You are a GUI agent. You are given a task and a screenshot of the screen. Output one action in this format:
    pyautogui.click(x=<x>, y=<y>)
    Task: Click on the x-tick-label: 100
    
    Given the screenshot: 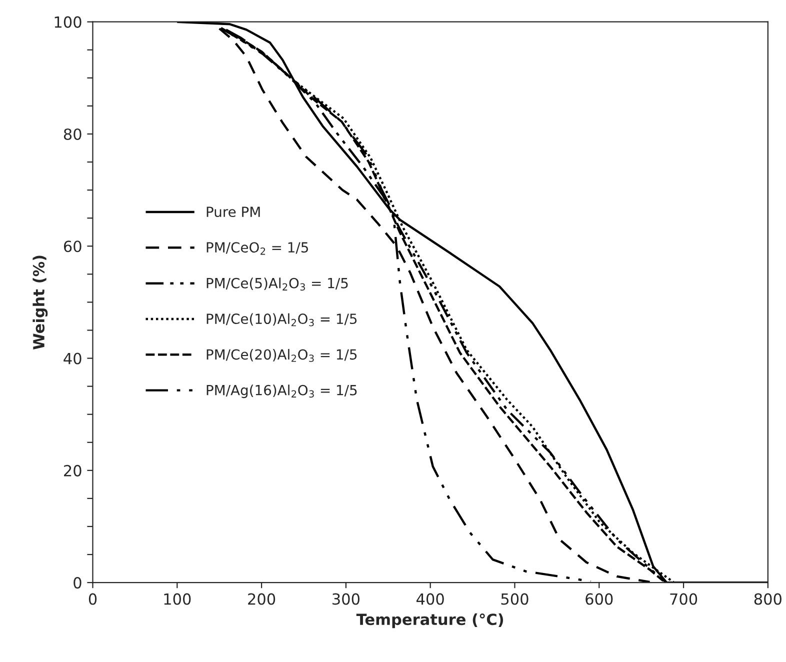 What is the action you would take?
    pyautogui.click(x=177, y=599)
    